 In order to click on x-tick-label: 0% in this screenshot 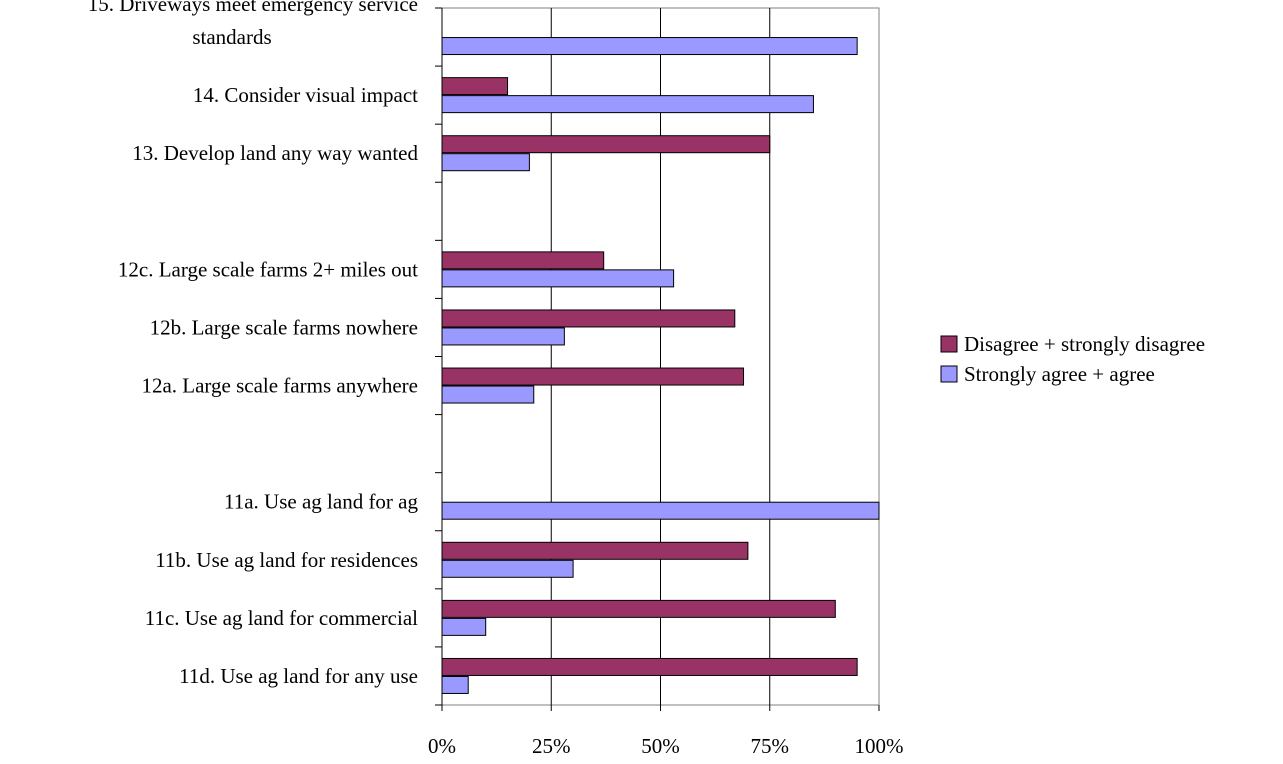, I will do `click(442, 746)`.